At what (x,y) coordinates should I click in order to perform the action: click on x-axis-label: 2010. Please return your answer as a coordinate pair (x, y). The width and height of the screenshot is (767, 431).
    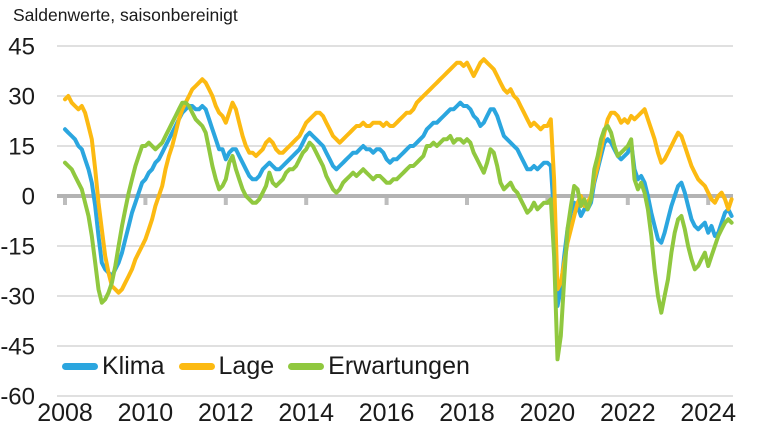
    Looking at the image, I should click on (146, 413).